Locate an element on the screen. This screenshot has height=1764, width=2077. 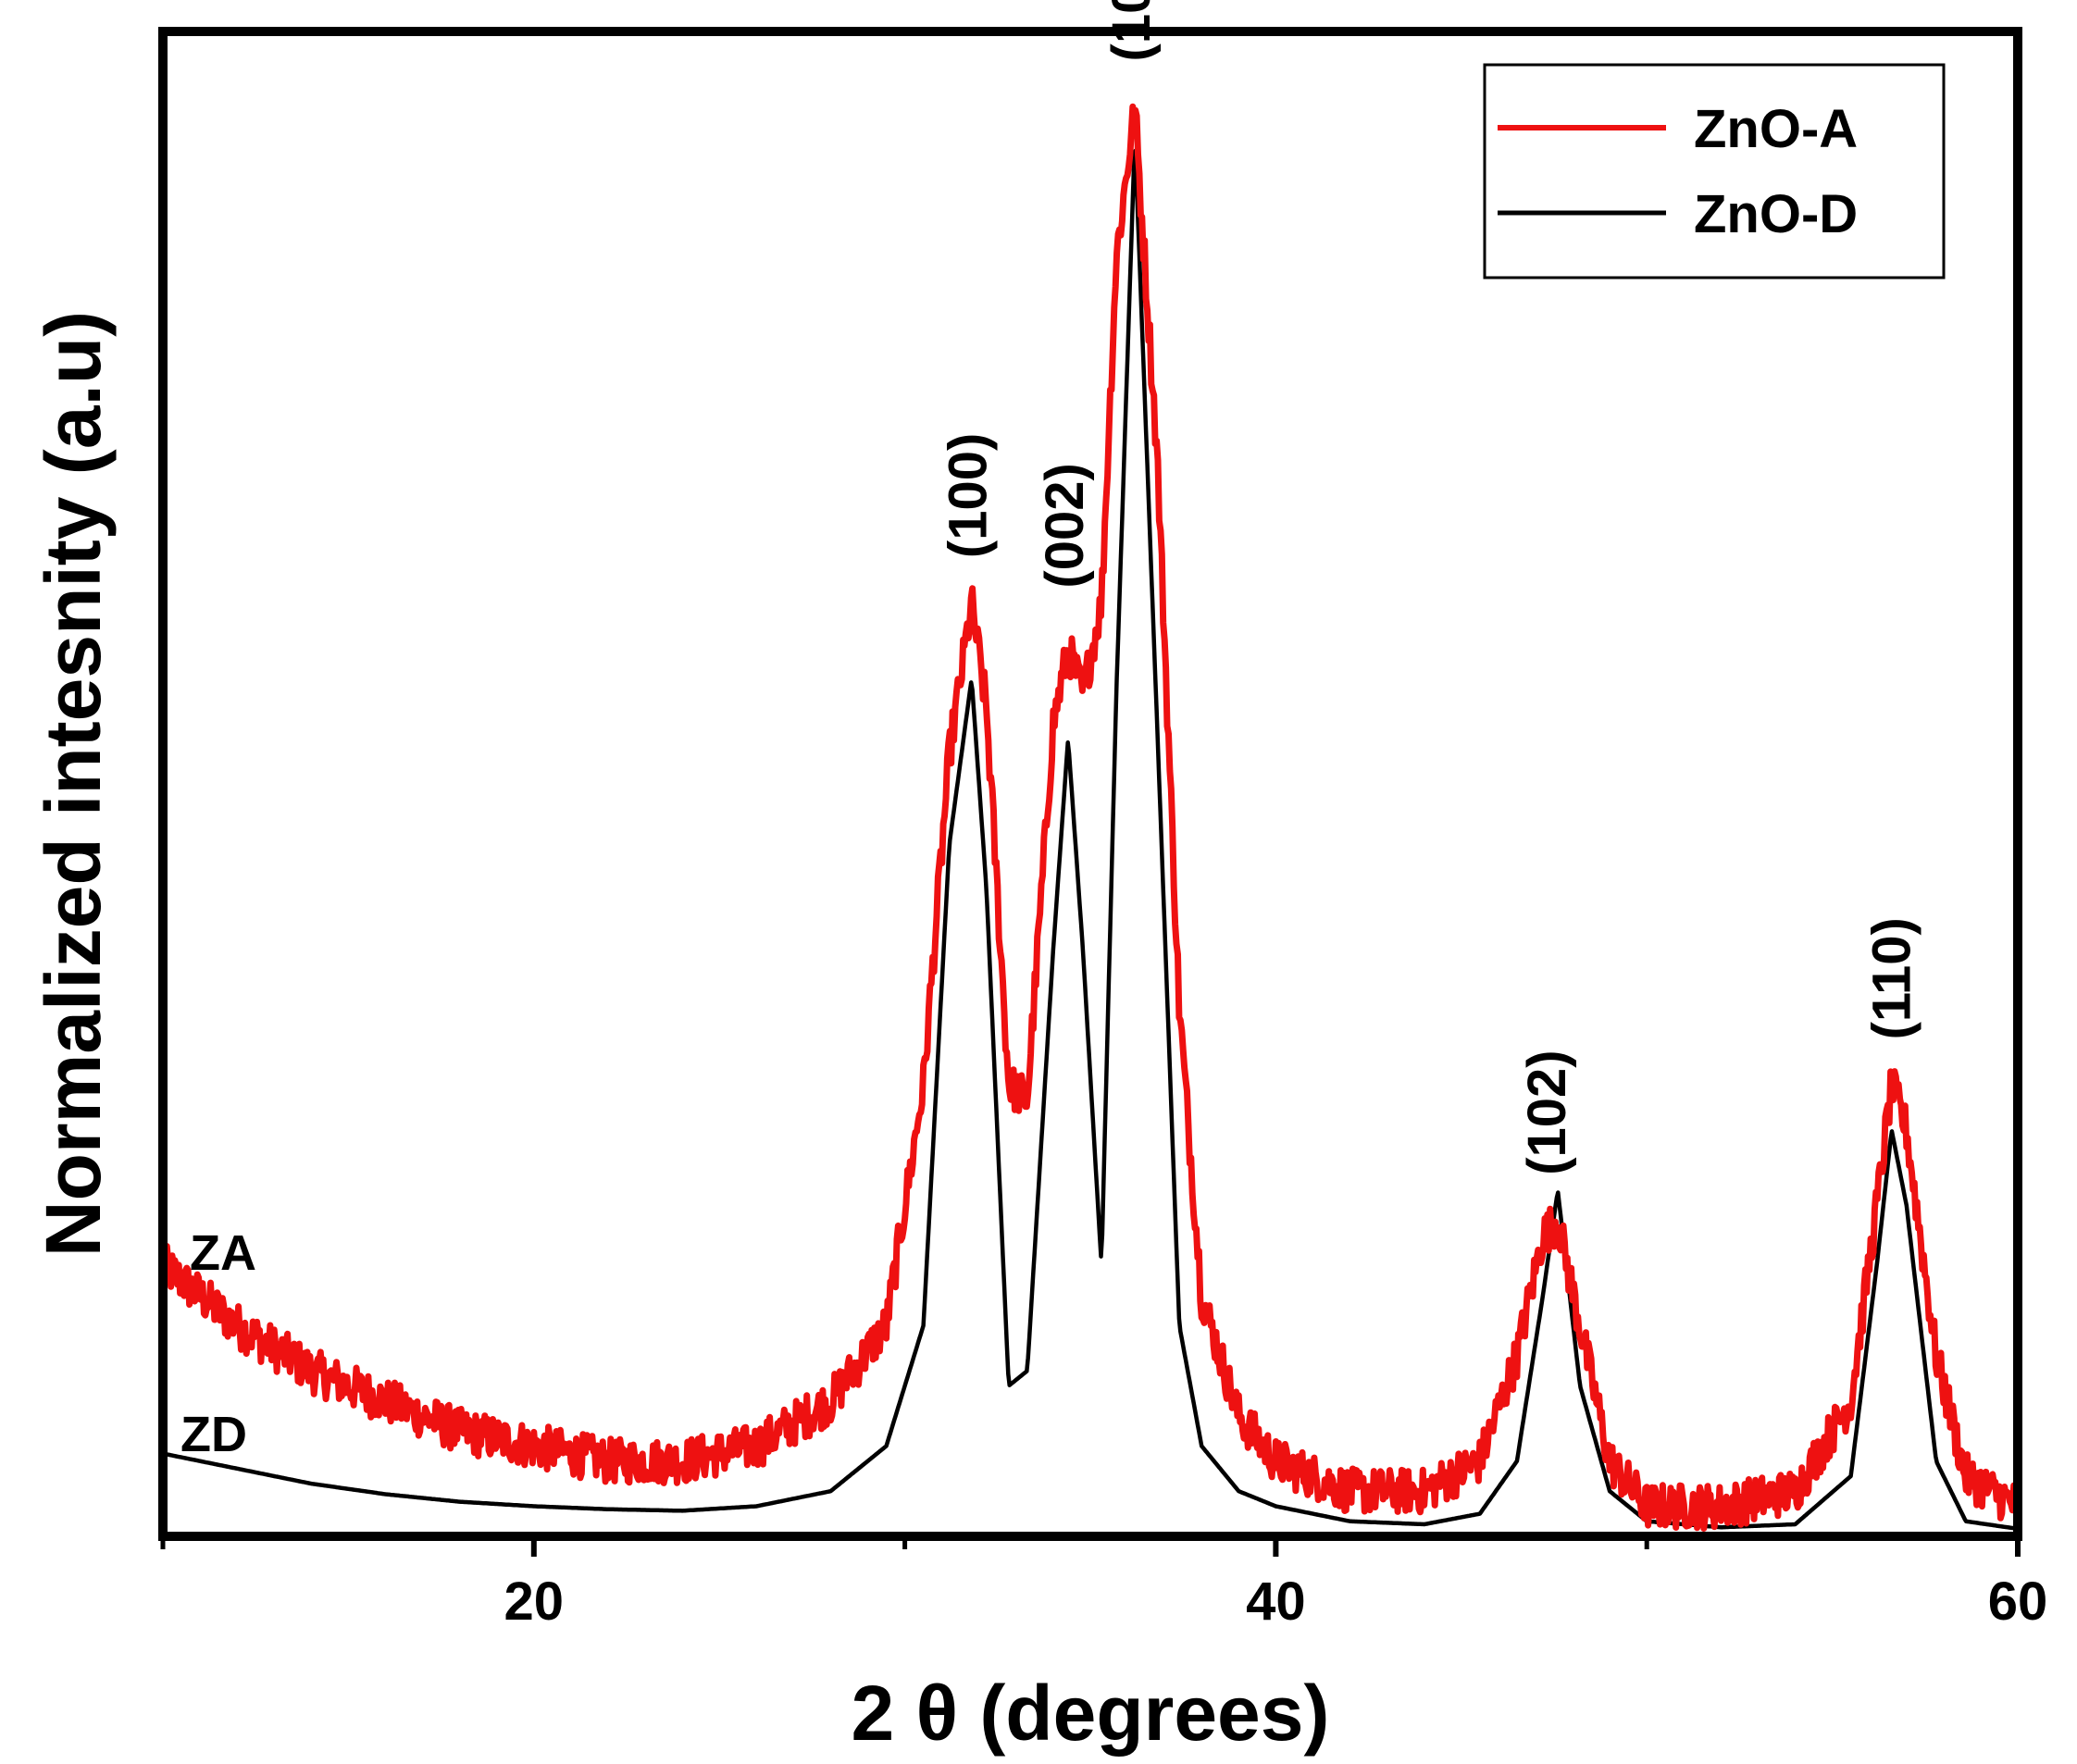
x-tick-label: 60 is located at coordinates (2018, 1601).